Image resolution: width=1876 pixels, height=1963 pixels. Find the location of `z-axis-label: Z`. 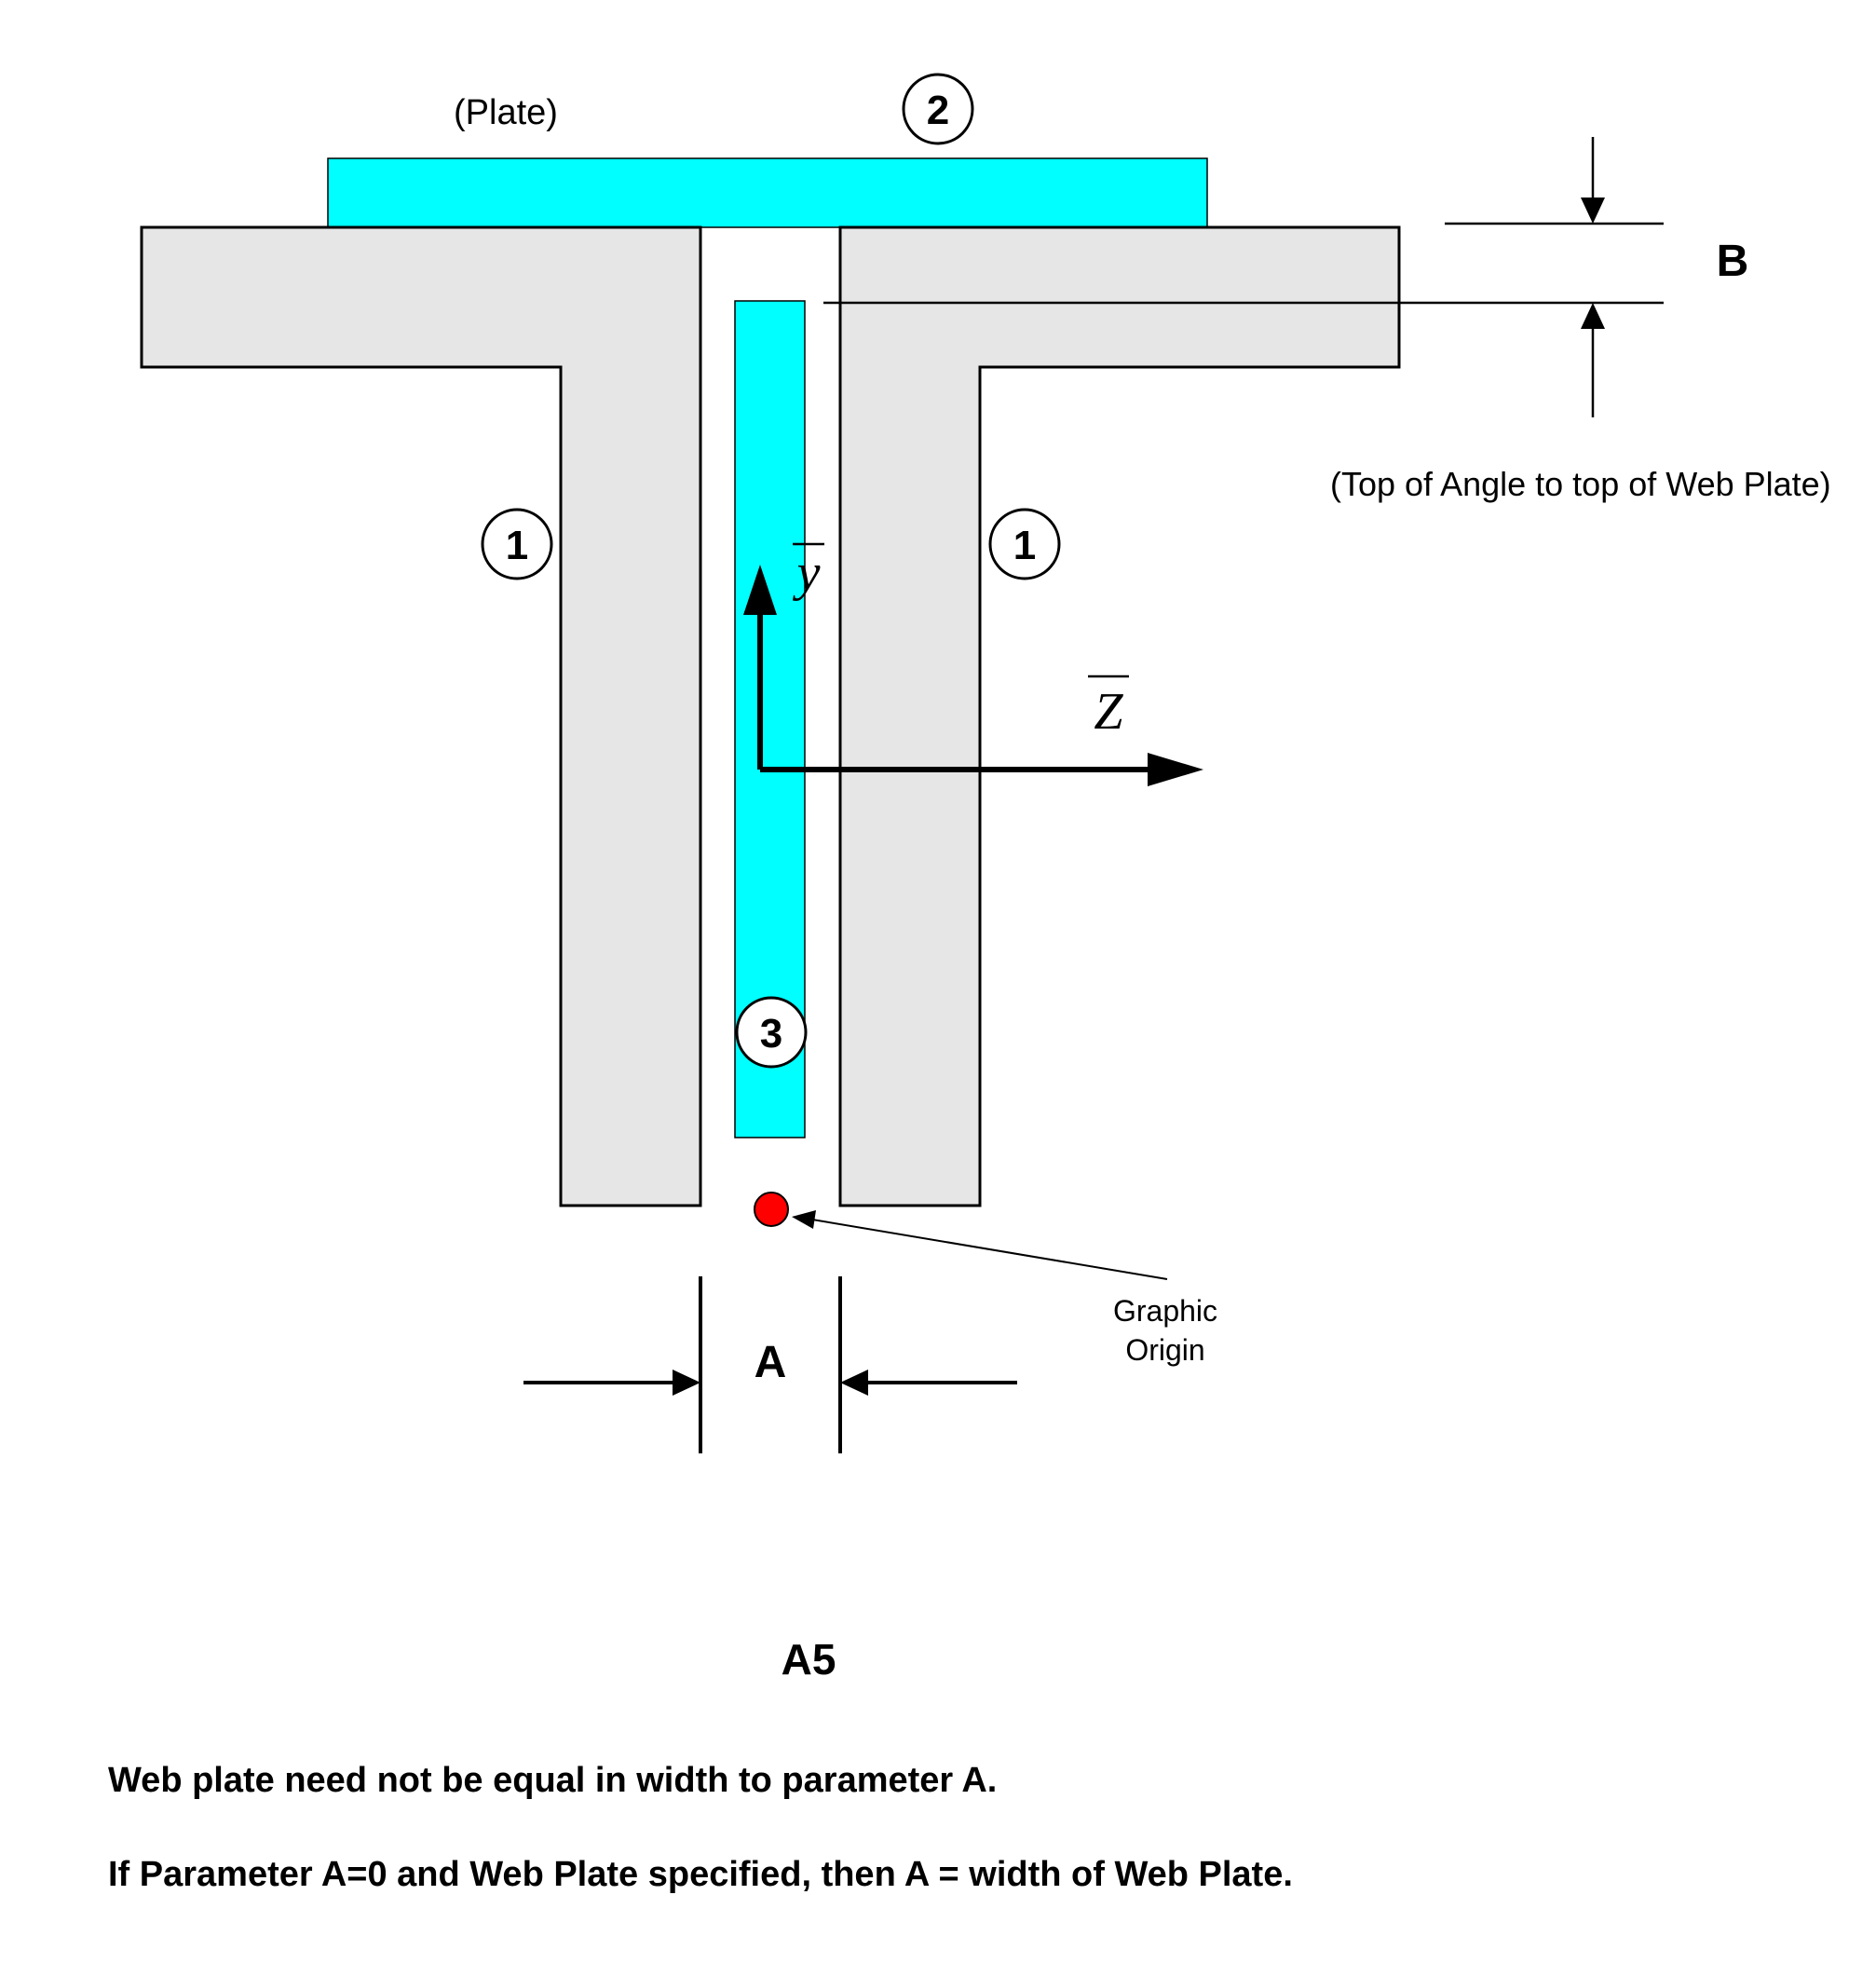

z-axis-label: Z is located at coordinates (1108, 712).